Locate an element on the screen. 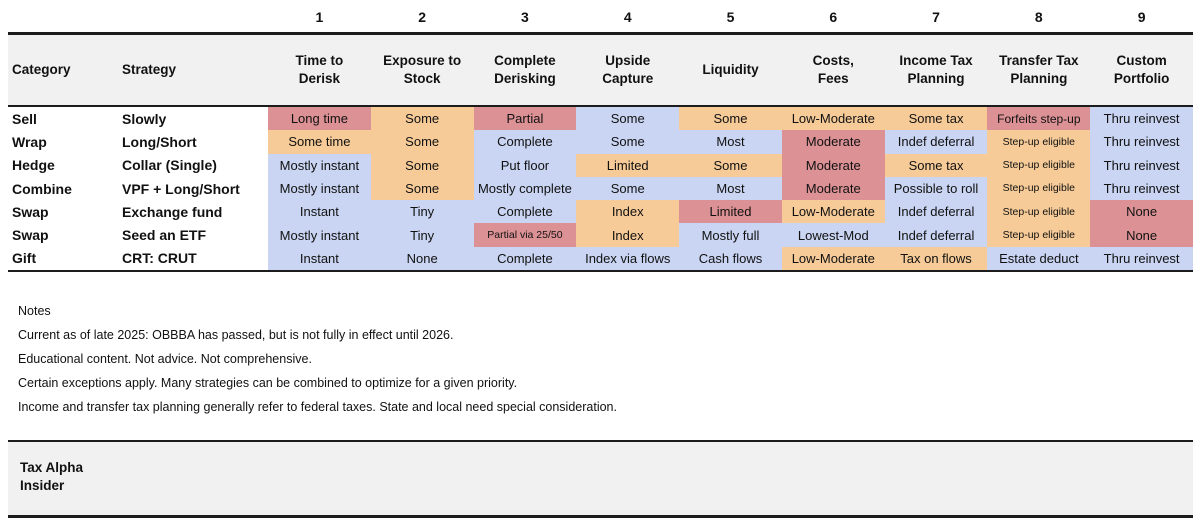 This screenshot has height=531, width=1200. row-category: Combine is located at coordinates (63, 188).